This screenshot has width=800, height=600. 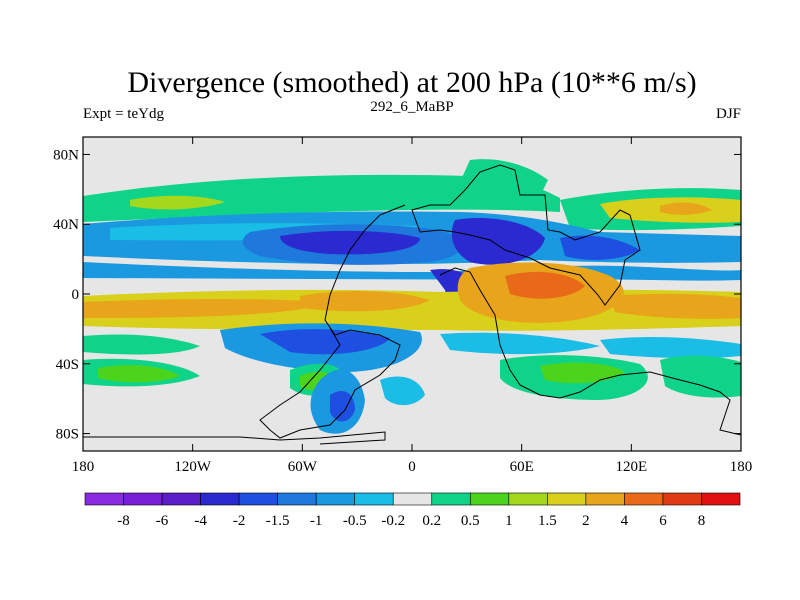 What do you see at coordinates (193, 467) in the screenshot?
I see `x-tick-label: 120W` at bounding box center [193, 467].